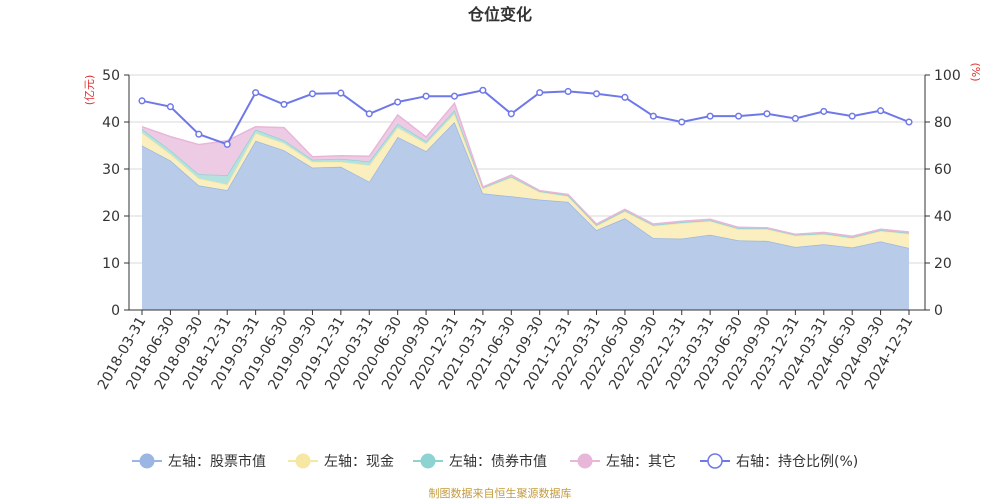 This screenshot has height=501, width=1000. What do you see at coordinates (217, 461) in the screenshot?
I see `legend-label: 左轴：股票市值` at bounding box center [217, 461].